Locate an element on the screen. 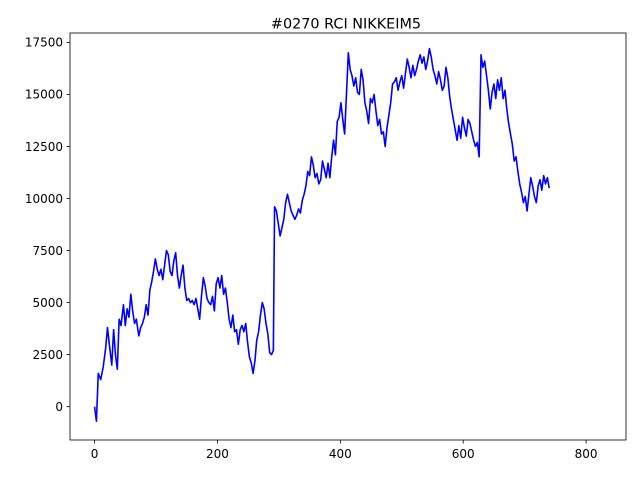  y-tick-label: 17500 is located at coordinates (44, 43).